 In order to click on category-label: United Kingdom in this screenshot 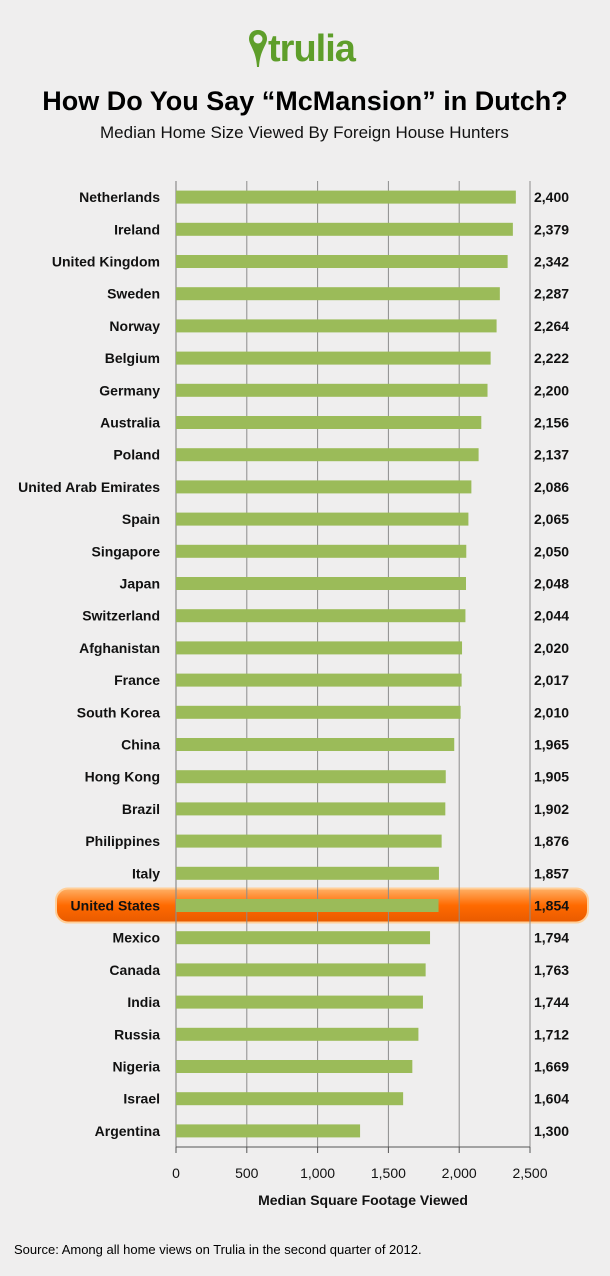, I will do `click(106, 262)`.